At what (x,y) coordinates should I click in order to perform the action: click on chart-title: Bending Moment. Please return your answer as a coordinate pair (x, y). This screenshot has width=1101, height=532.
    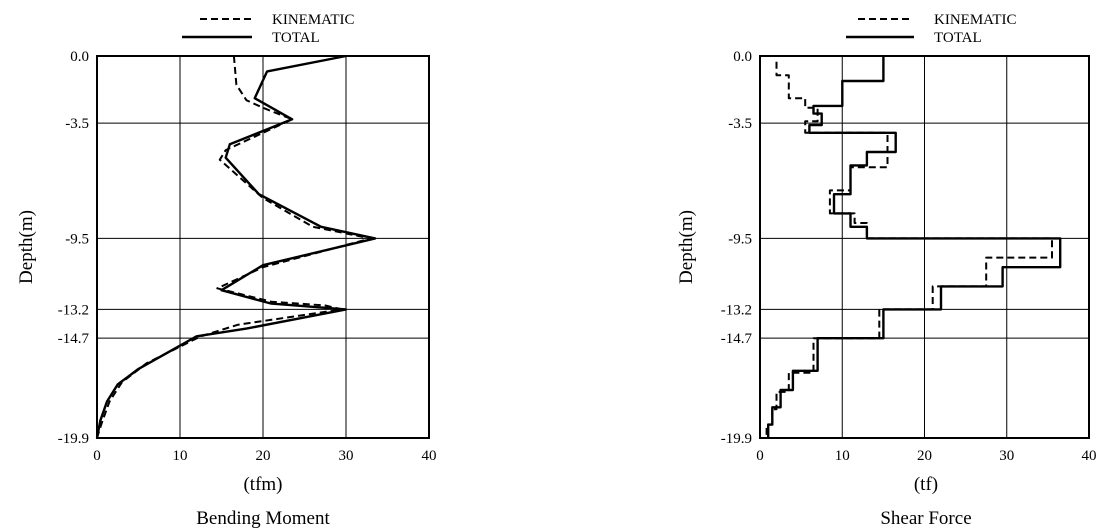
    Looking at the image, I should click on (263, 518).